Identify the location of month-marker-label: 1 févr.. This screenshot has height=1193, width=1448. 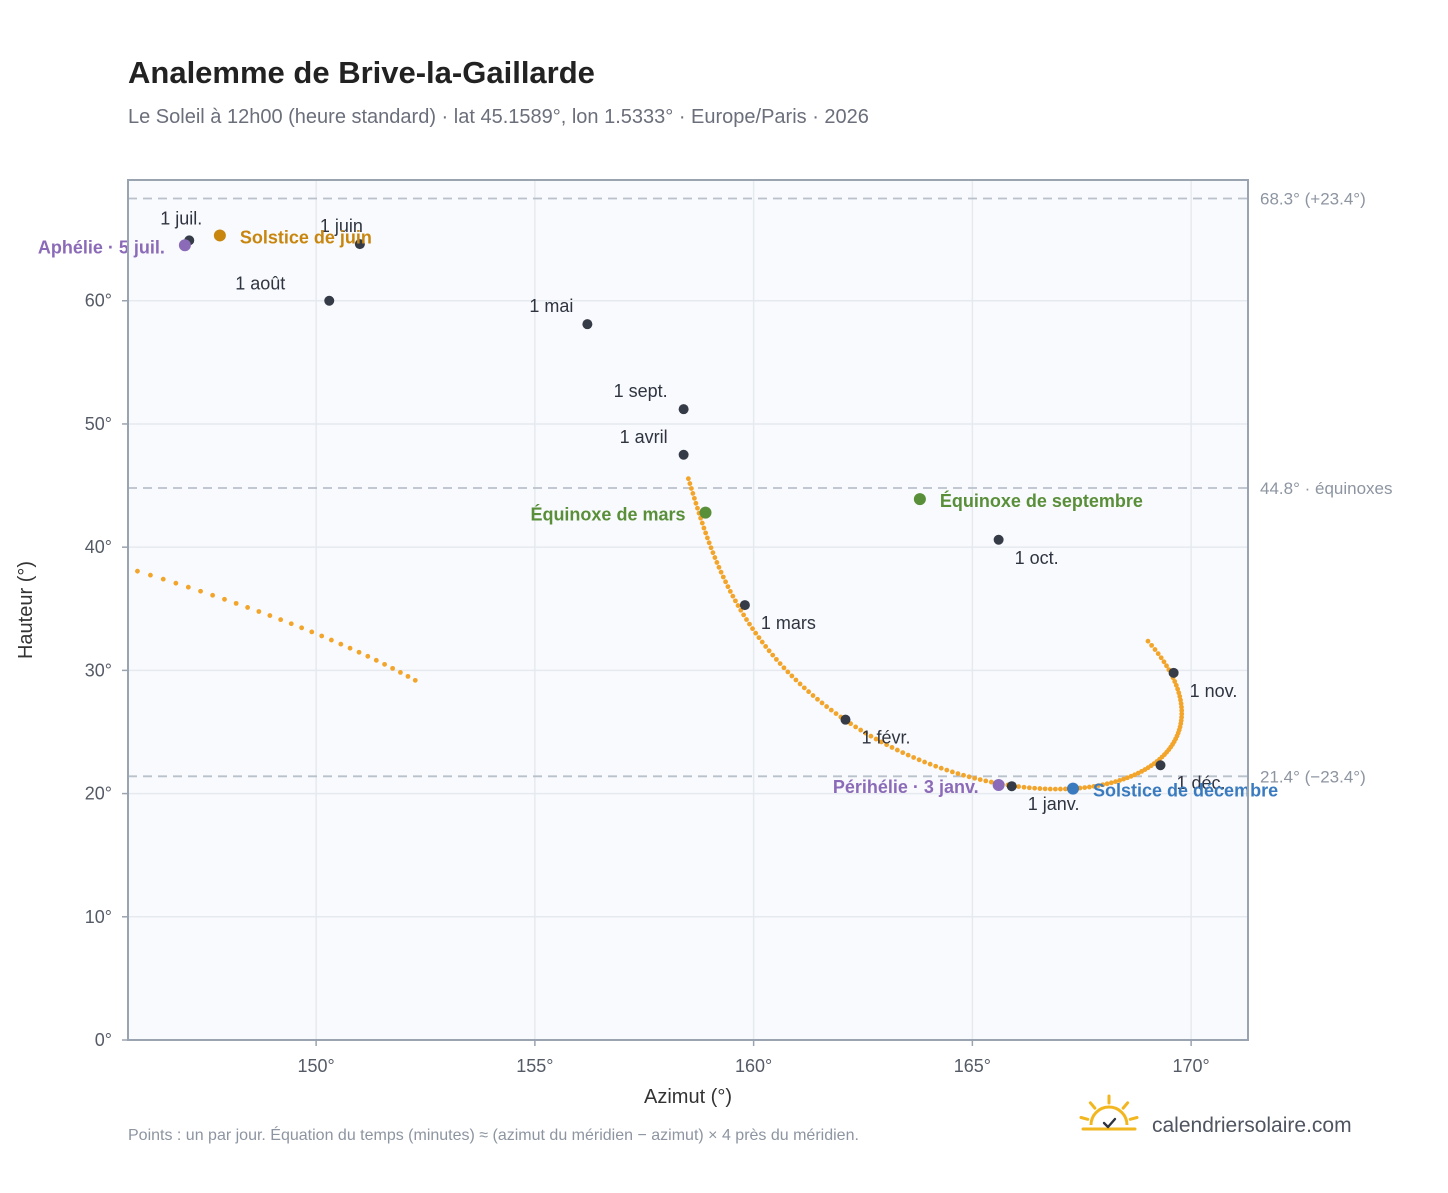
(886, 738).